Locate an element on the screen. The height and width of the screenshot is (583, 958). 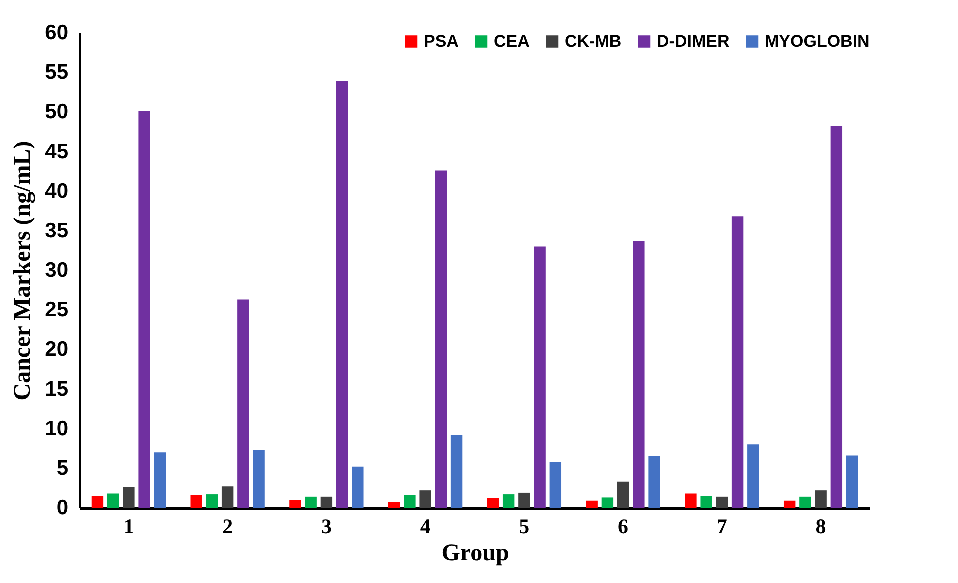
legend-label: CK-MB is located at coordinates (593, 41).